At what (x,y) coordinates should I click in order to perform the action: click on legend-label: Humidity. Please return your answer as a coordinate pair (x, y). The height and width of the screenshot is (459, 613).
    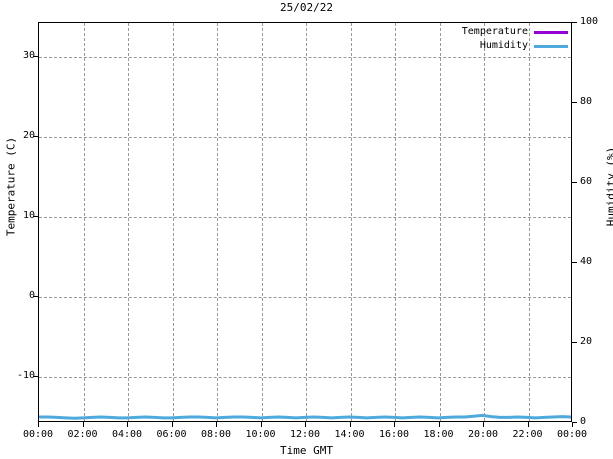
    Looking at the image, I should click on (503, 45).